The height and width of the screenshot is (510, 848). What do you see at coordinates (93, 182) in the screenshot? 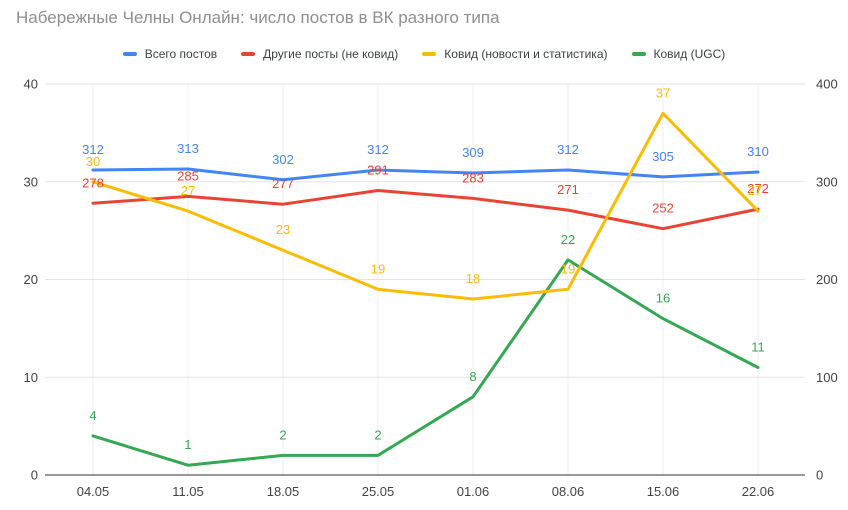
I see `data-label-1: 278` at bounding box center [93, 182].